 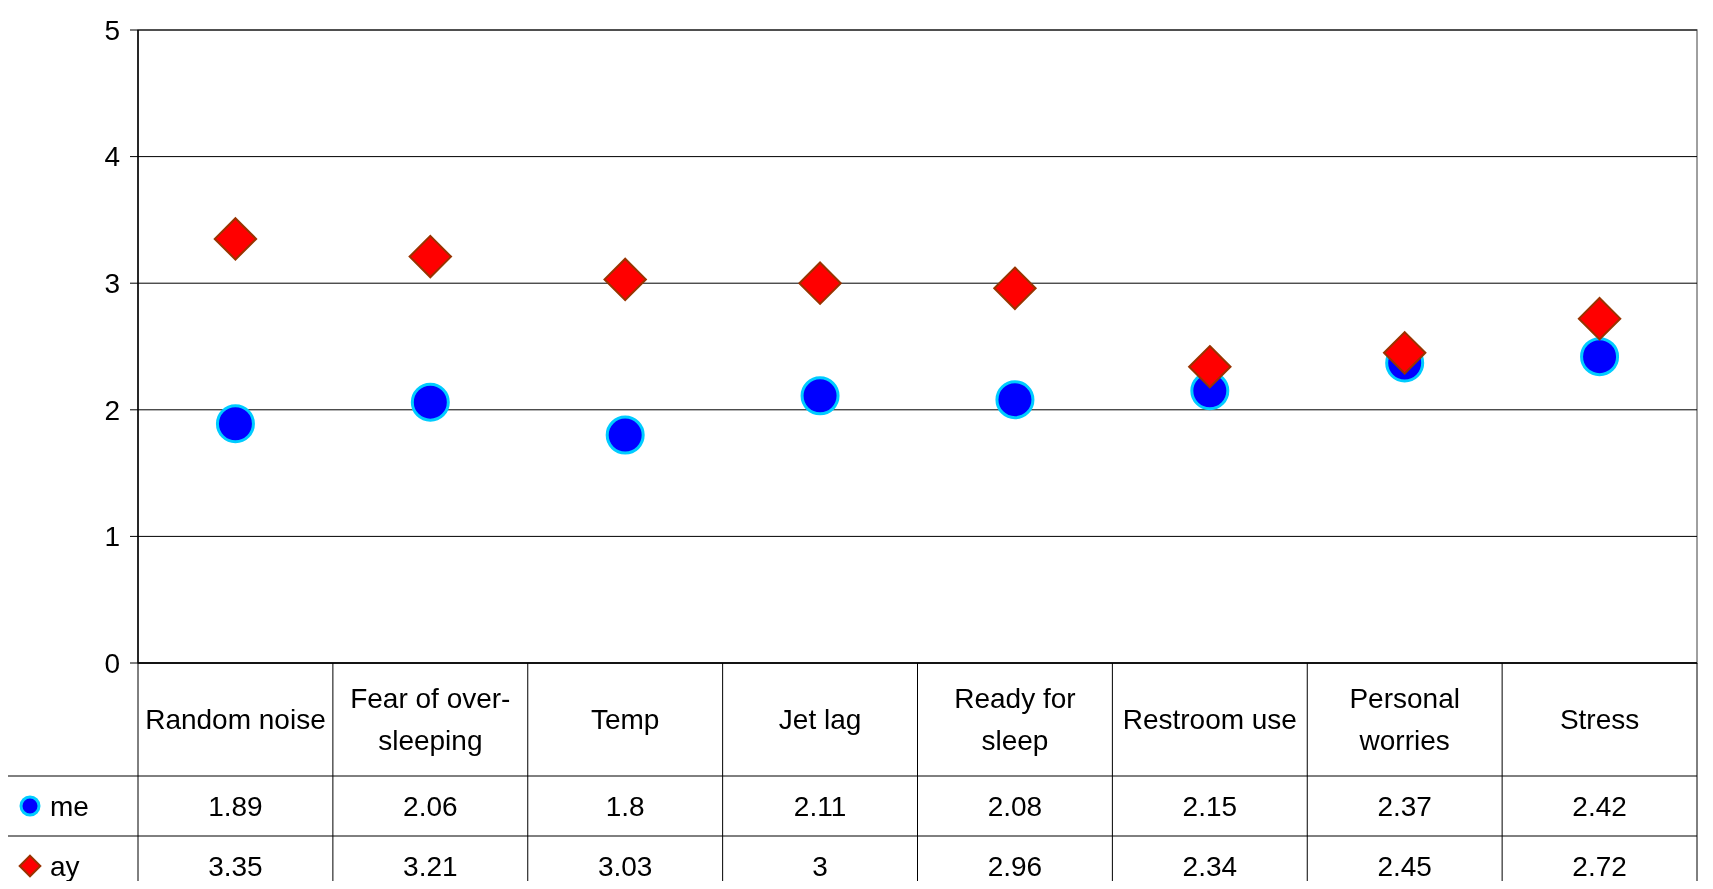 What do you see at coordinates (1209, 720) in the screenshot?
I see `x-tick-label: Restroom use` at bounding box center [1209, 720].